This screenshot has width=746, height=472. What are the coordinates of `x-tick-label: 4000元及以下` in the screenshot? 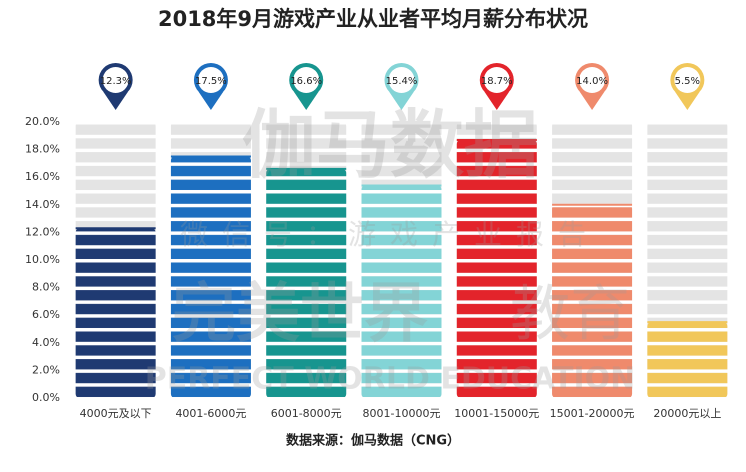 It's located at (116, 413).